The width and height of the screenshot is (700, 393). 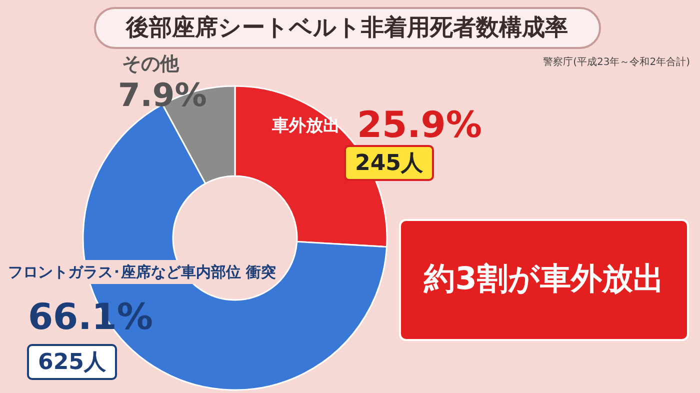 What do you see at coordinates (419, 125) in the screenshot?
I see `data-label: 25.9%` at bounding box center [419, 125].